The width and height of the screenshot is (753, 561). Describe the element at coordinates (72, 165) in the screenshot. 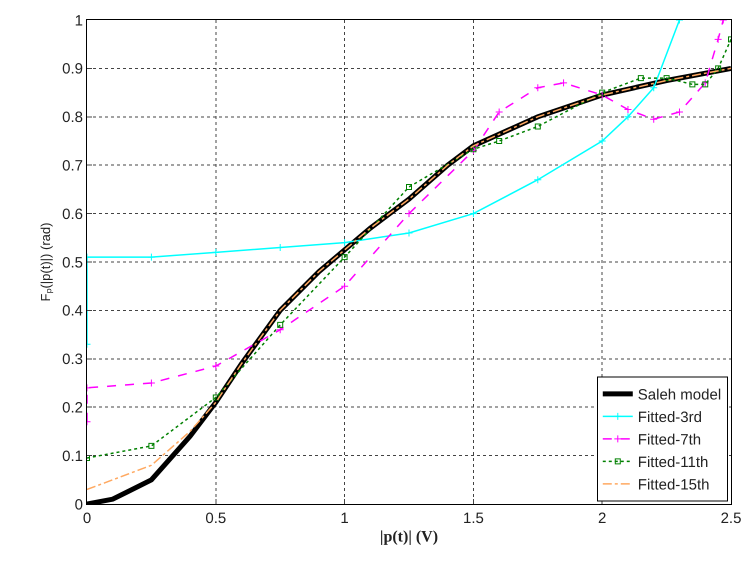

I see `y-tick-label: 0.7` at that location.